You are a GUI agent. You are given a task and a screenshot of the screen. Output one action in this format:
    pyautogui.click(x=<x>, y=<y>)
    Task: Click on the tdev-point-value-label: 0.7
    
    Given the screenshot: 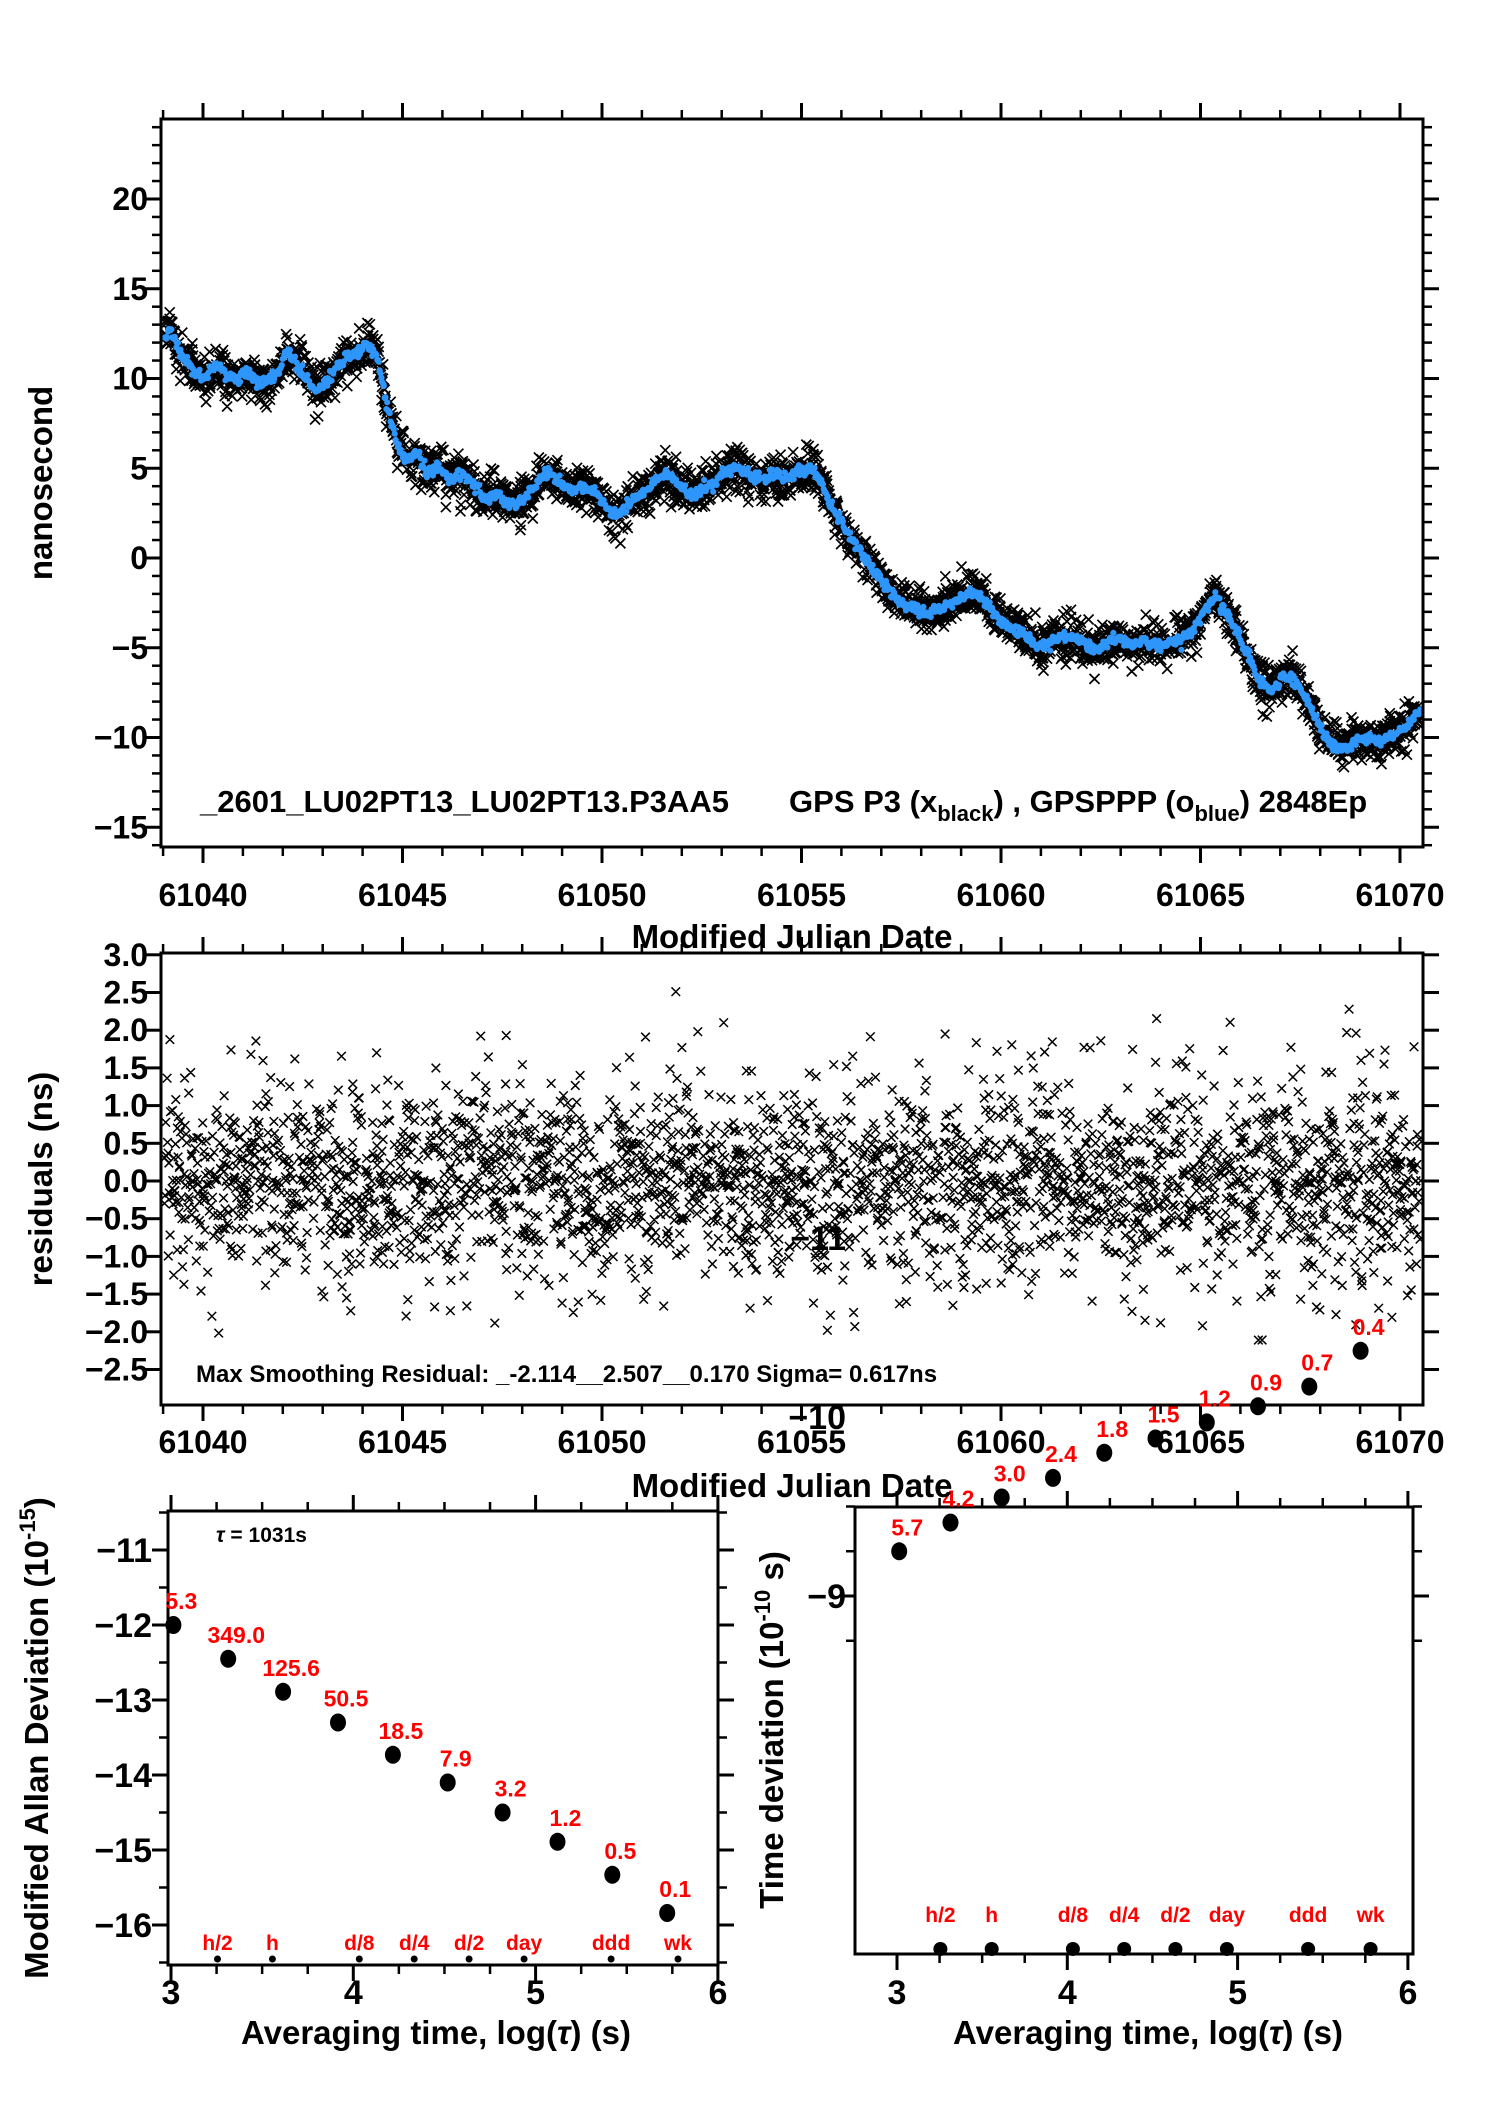 What is the action you would take?
    pyautogui.click(x=1317, y=1363)
    